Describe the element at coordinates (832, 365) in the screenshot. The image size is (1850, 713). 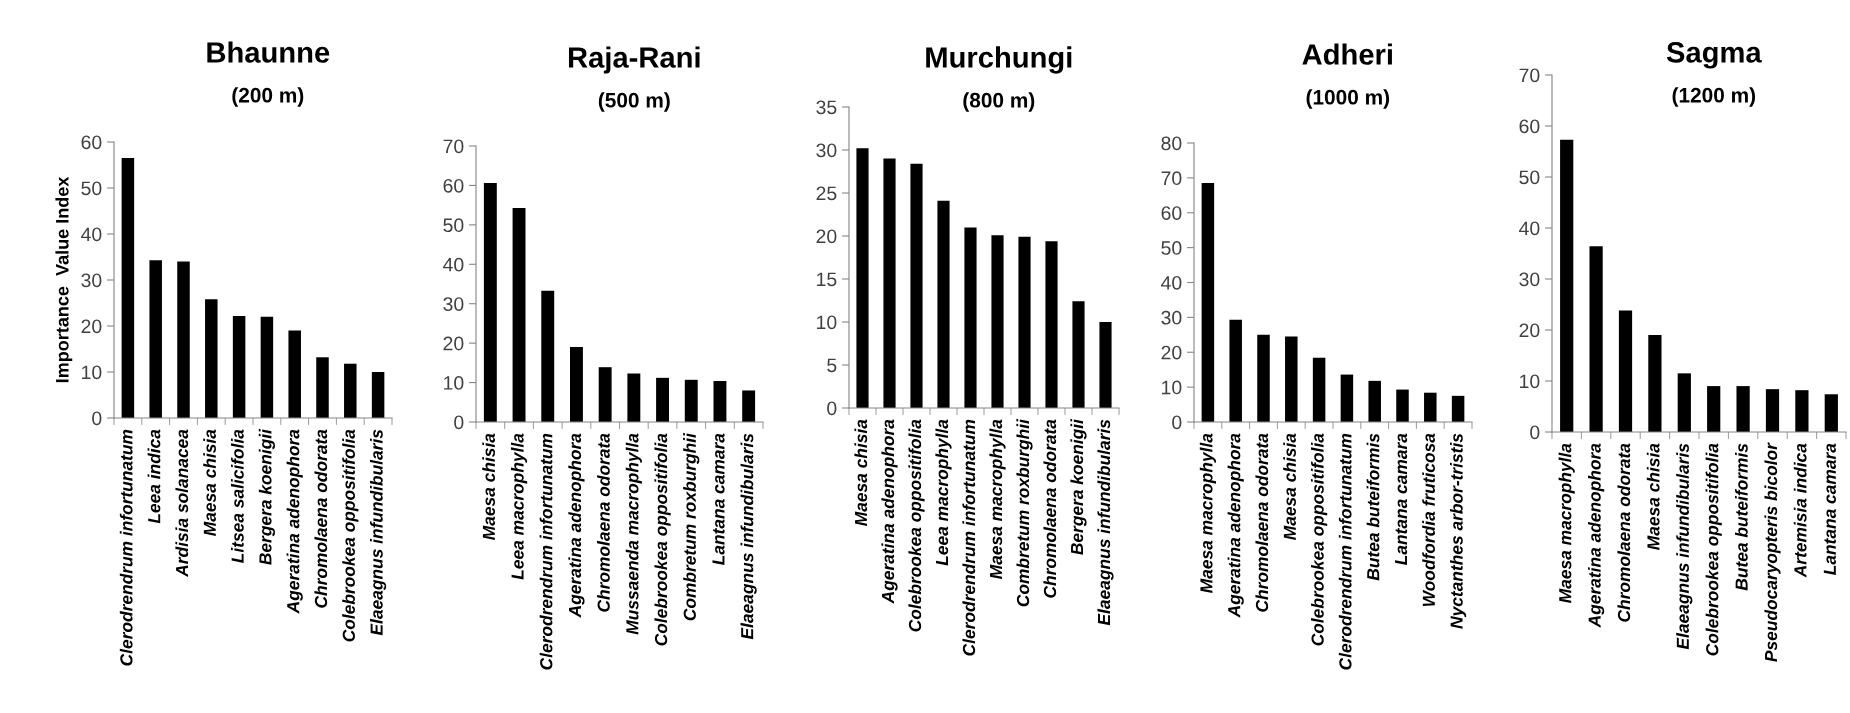
I see `y-tick-label: 5` at that location.